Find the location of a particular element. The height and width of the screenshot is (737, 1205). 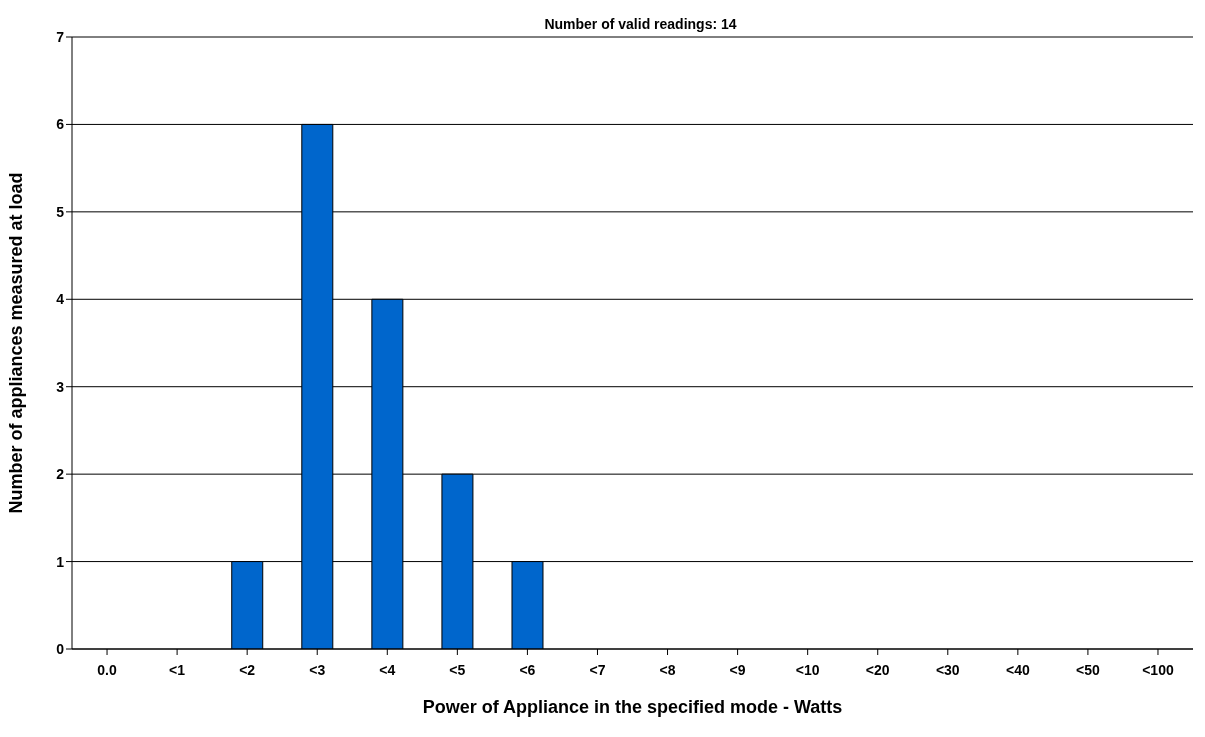

y-tick-label: 6 is located at coordinates (60, 124).